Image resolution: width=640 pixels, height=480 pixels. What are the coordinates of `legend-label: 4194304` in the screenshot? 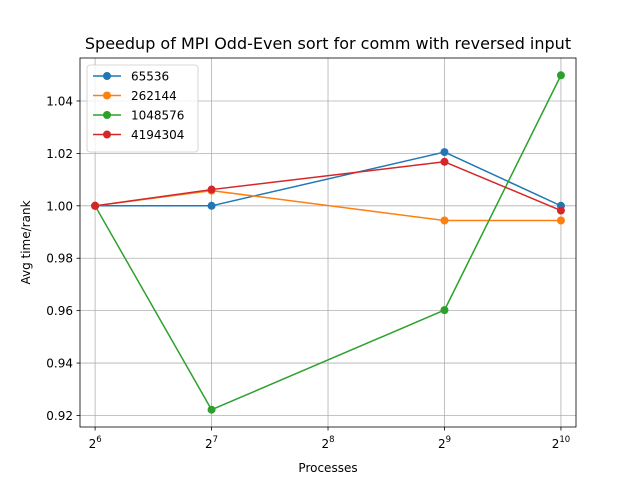 It's located at (157, 135).